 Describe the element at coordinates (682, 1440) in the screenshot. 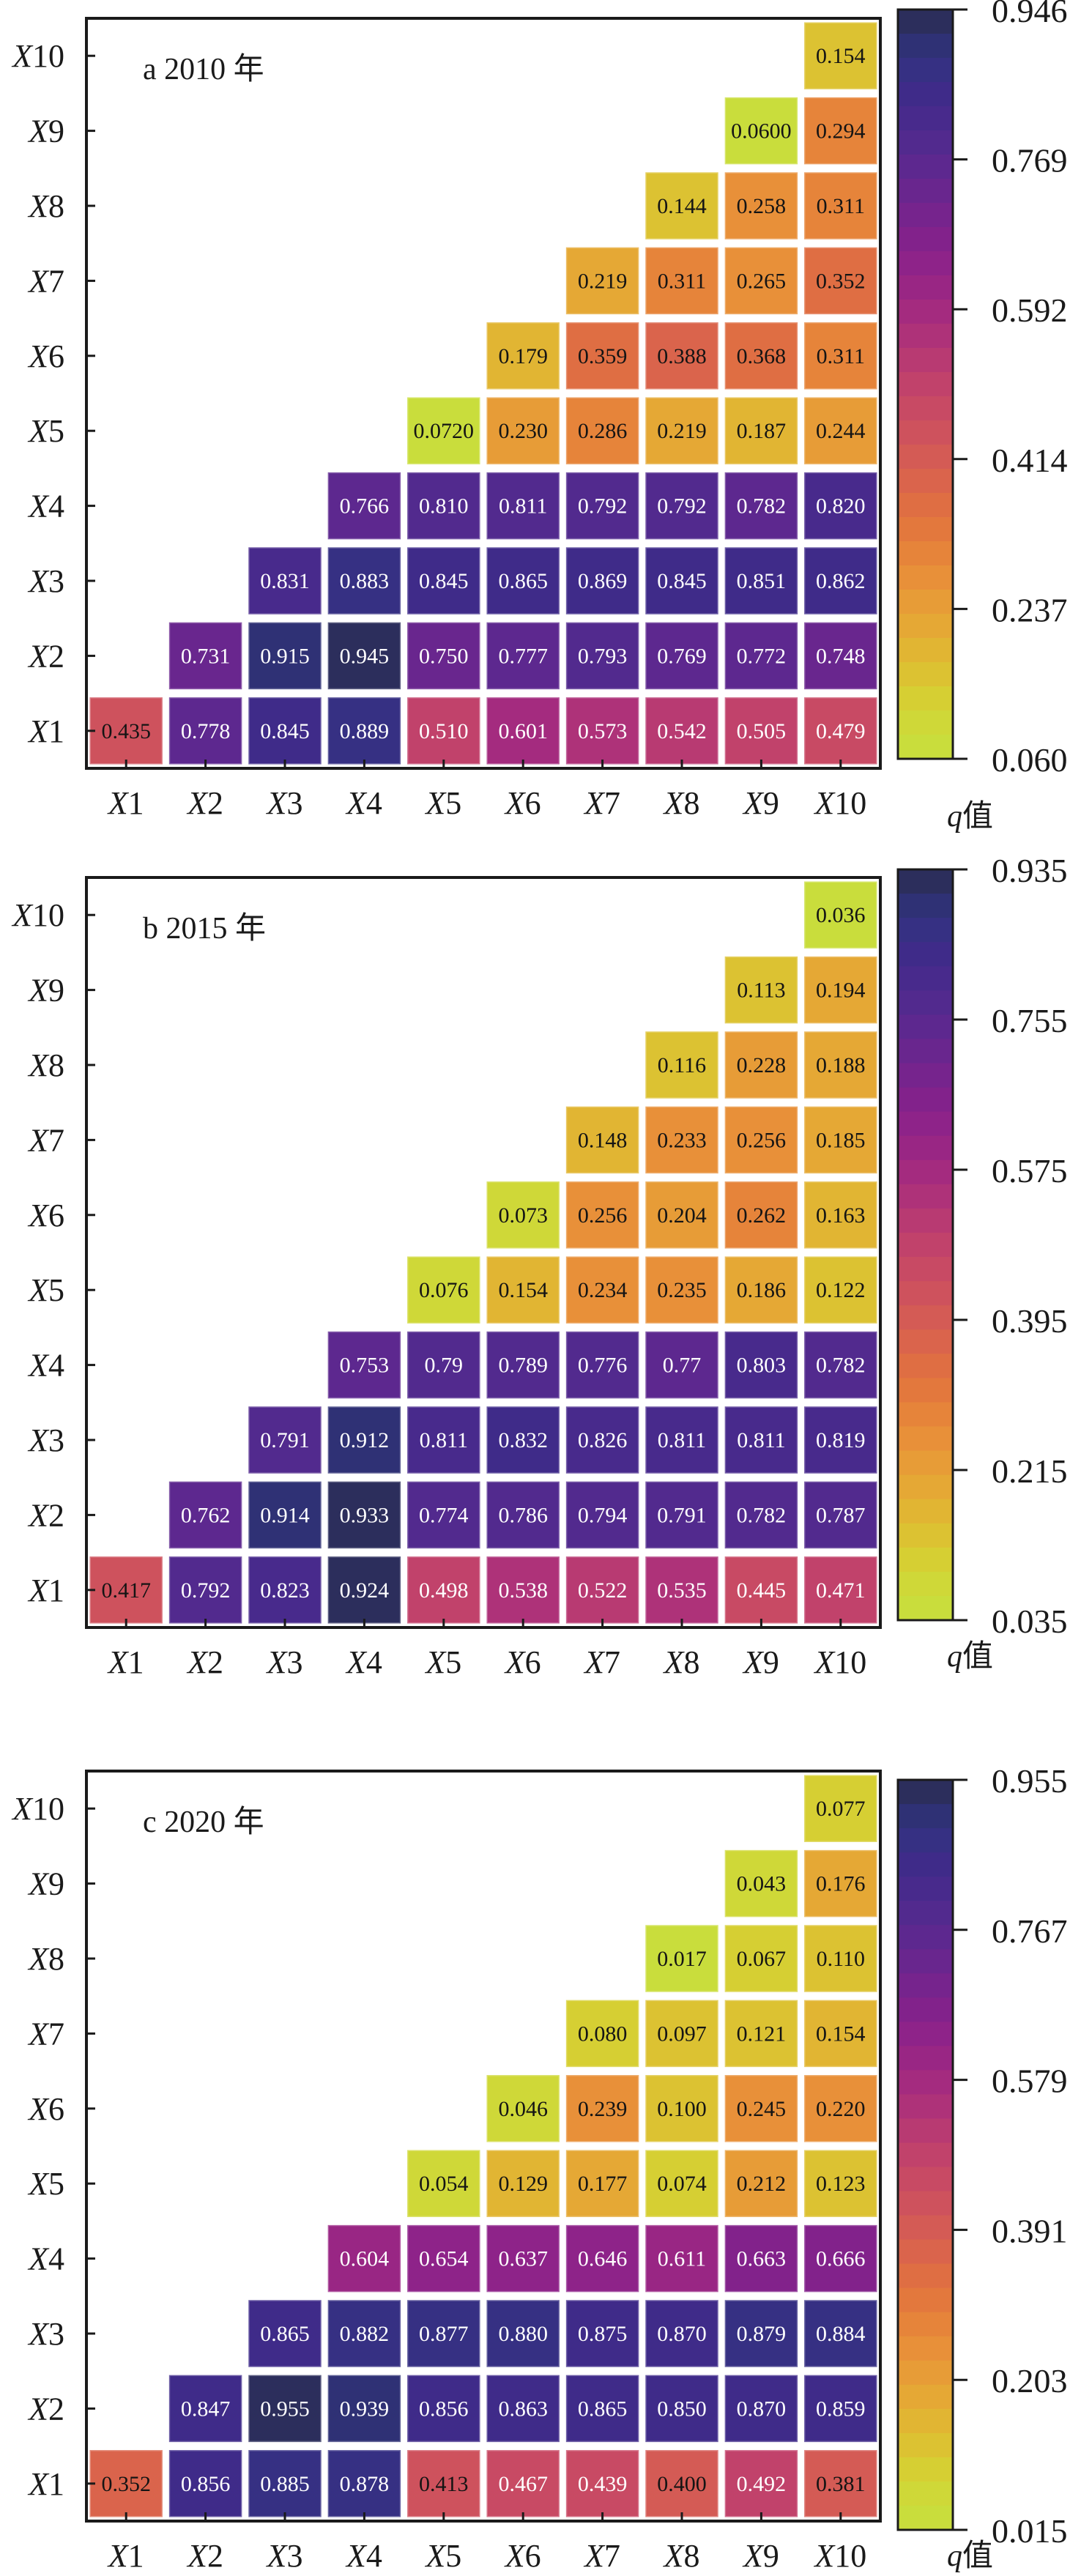

I see `heatmap-cell-value: 0.811` at that location.